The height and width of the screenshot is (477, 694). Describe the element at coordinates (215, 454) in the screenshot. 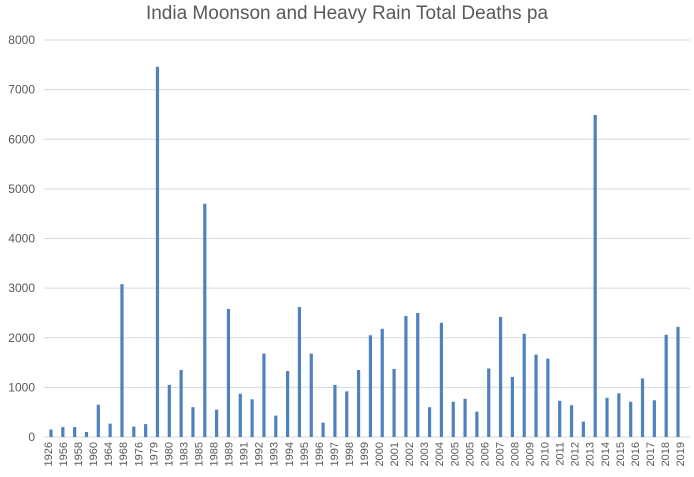

I see `x-tick-label: 1988` at that location.